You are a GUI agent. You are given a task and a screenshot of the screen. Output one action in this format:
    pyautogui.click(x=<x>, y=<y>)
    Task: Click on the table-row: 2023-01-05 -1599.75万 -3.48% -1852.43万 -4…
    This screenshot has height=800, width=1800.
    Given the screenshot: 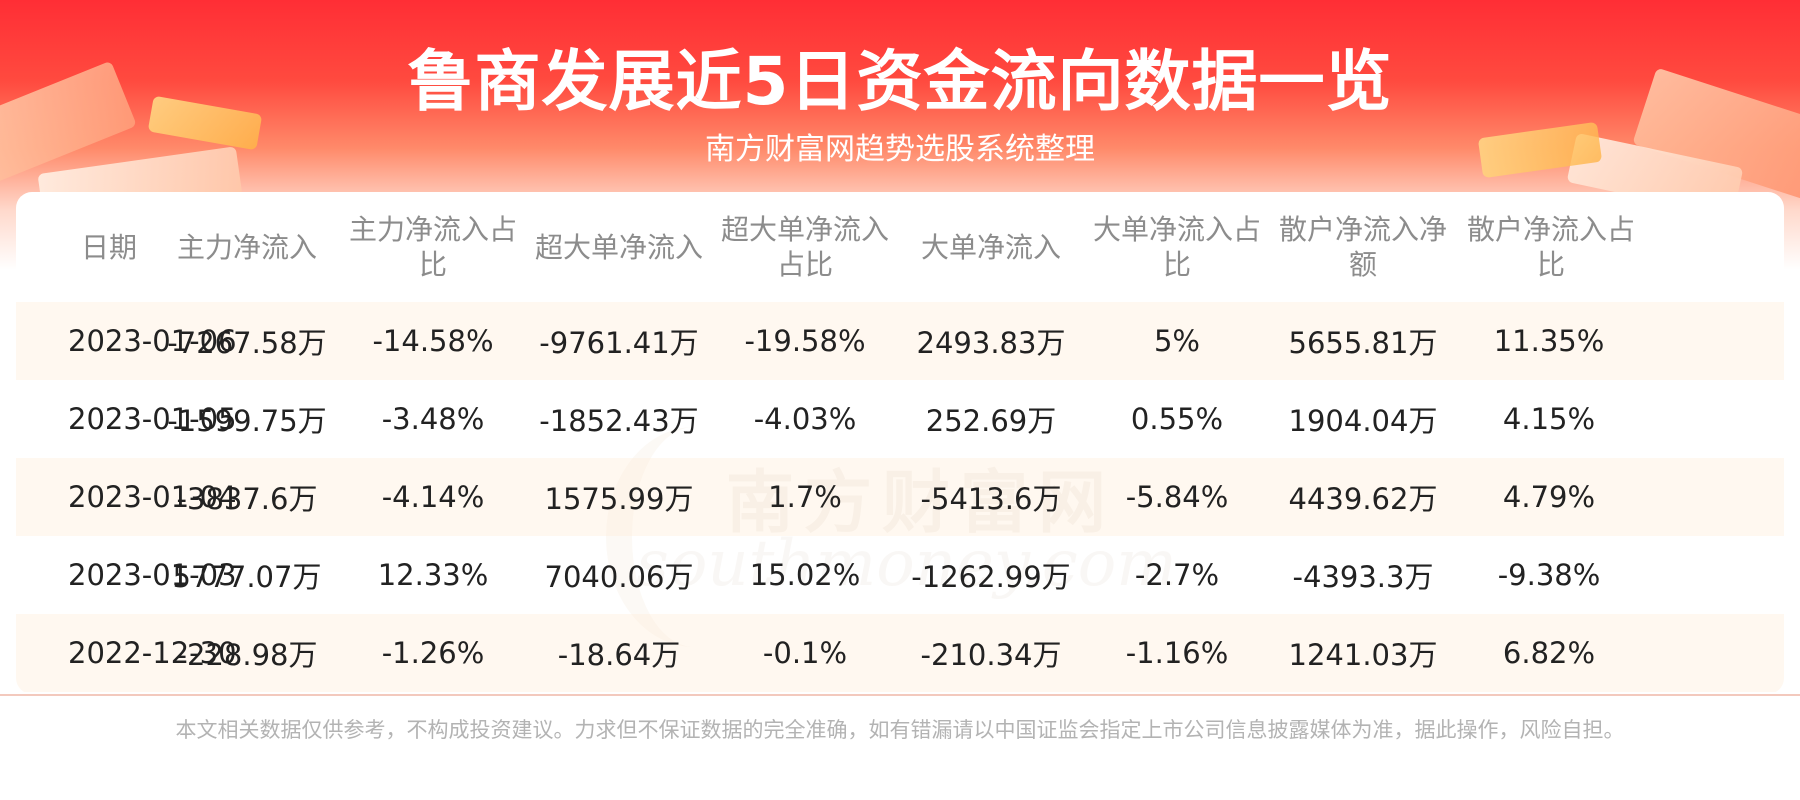 What is the action you would take?
    pyautogui.click(x=900, y=419)
    